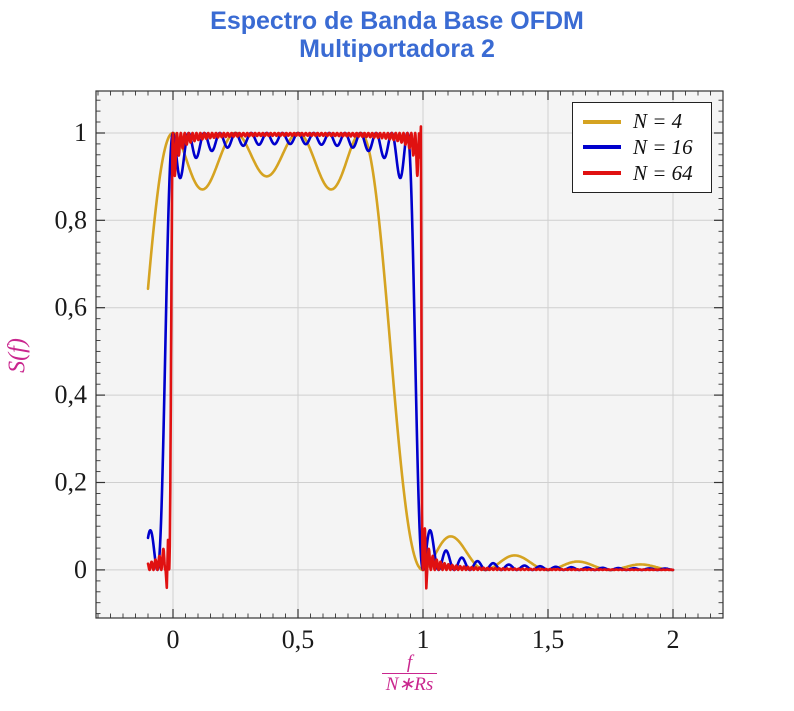 The width and height of the screenshot is (794, 711). What do you see at coordinates (397, 21) in the screenshot?
I see `chart-title-line1: Espectro de Banda Base OFDM` at bounding box center [397, 21].